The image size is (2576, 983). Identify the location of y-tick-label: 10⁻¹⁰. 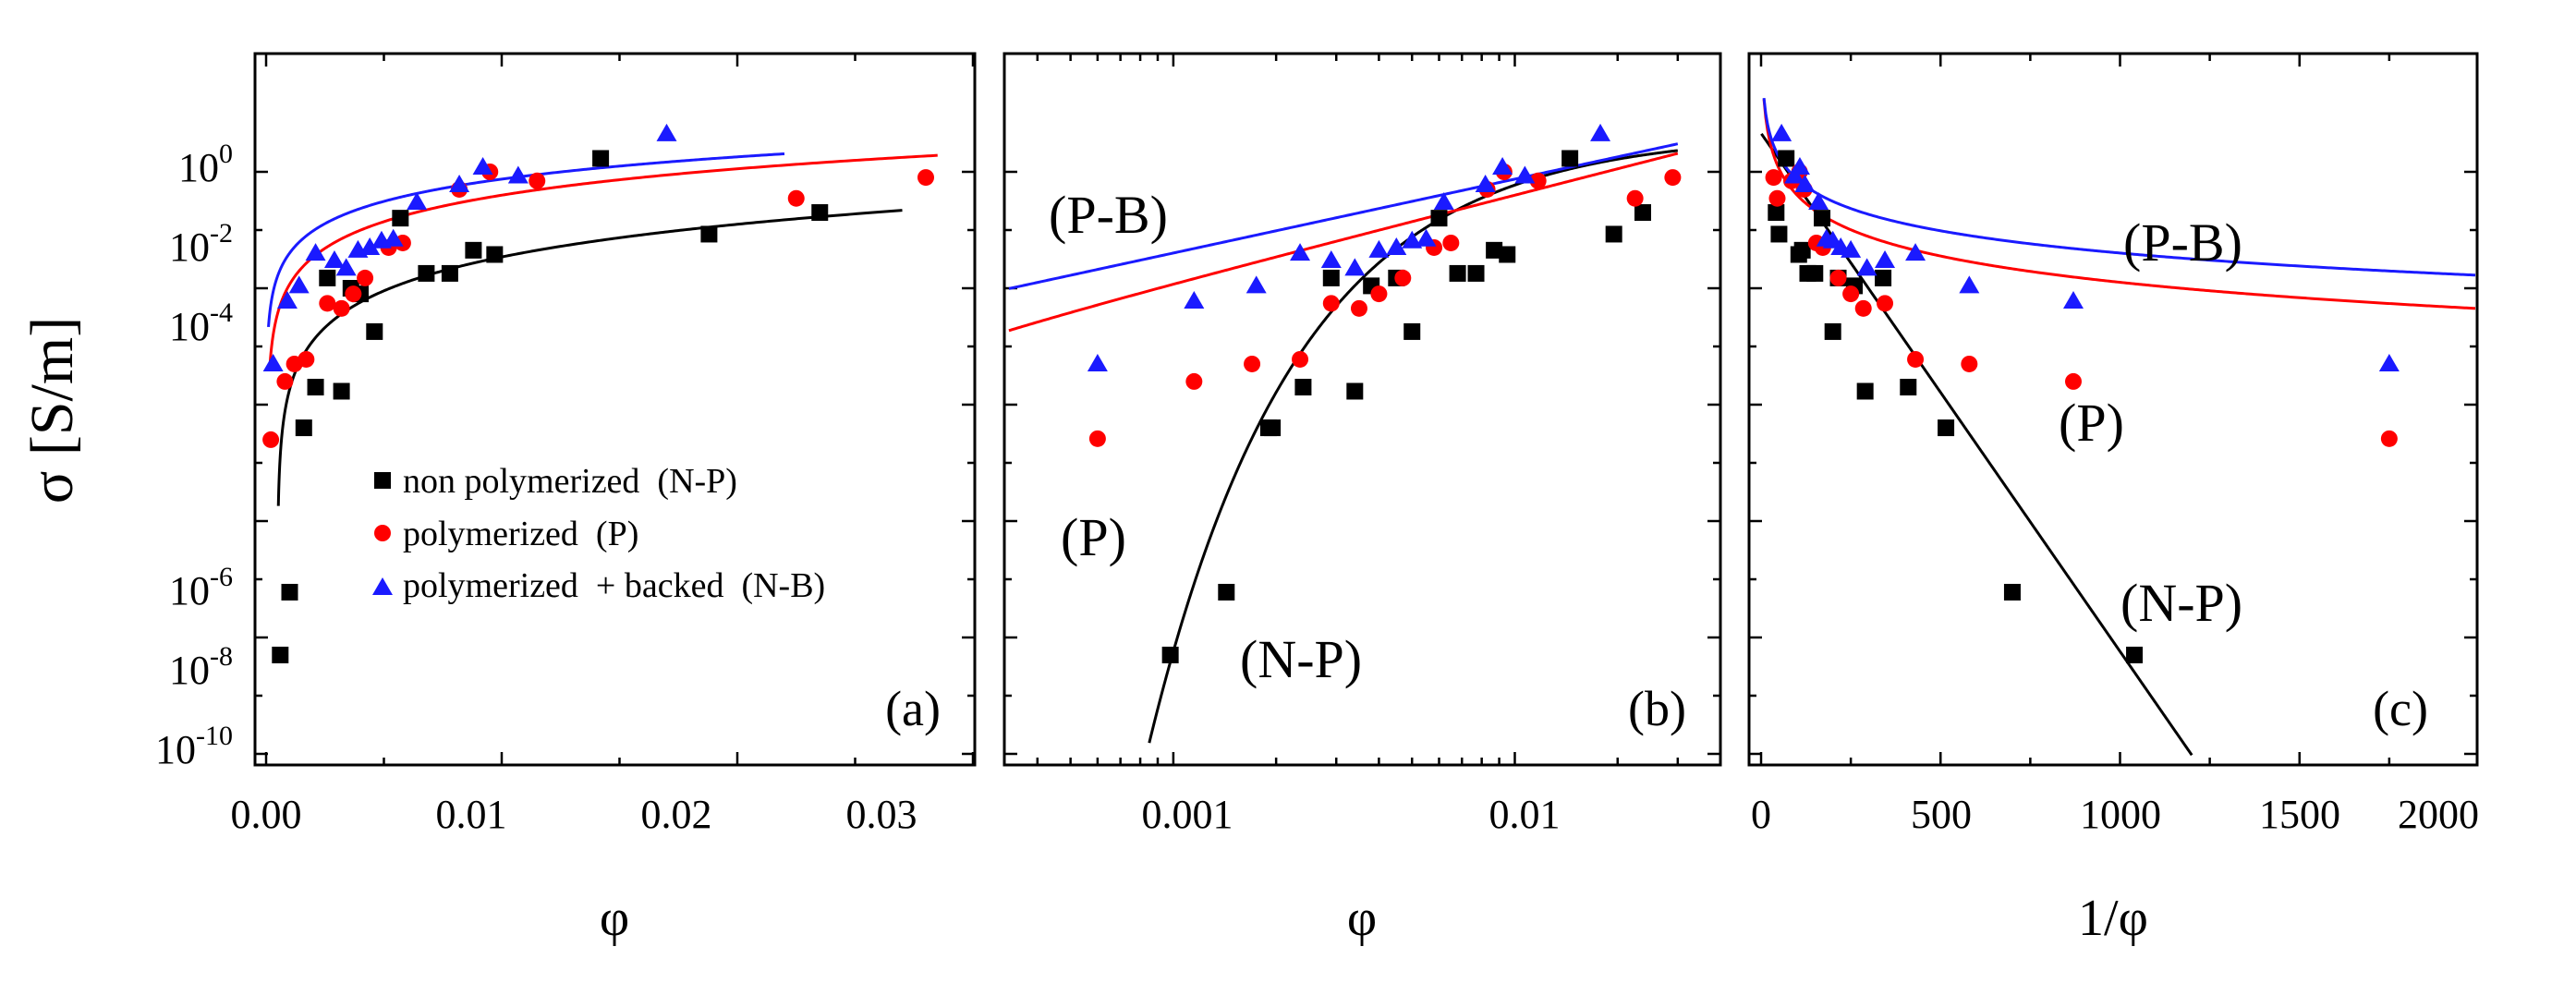
(194, 746).